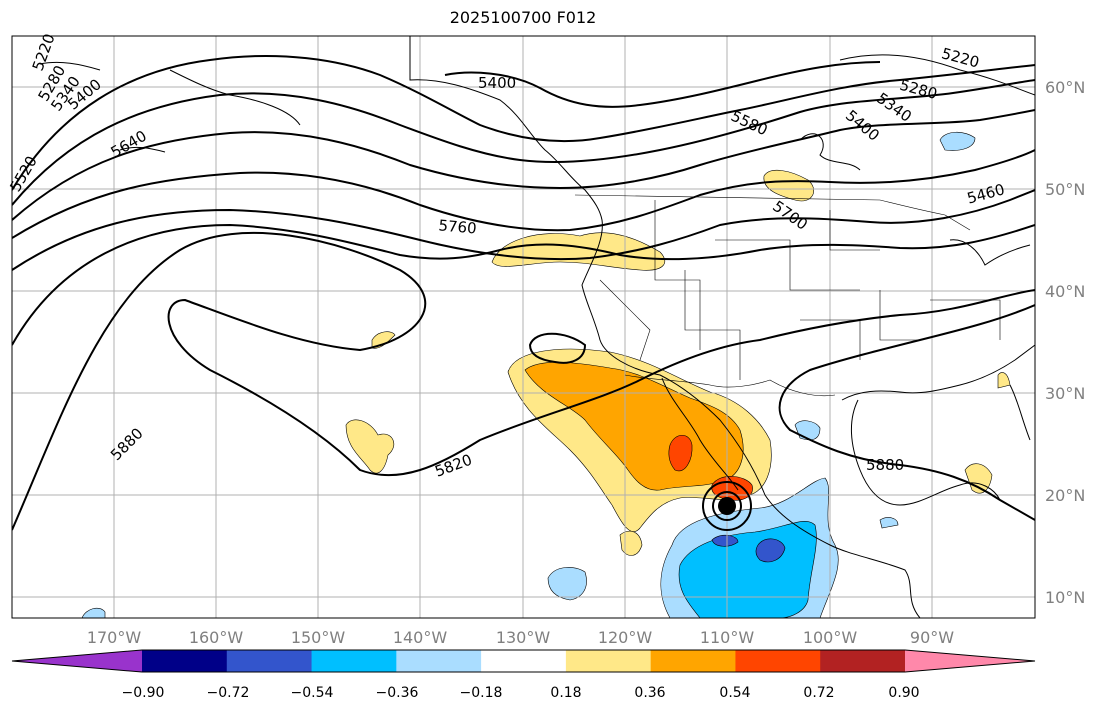  Describe the element at coordinates (885, 465) in the screenshot. I see `contour-label: 5880` at that location.